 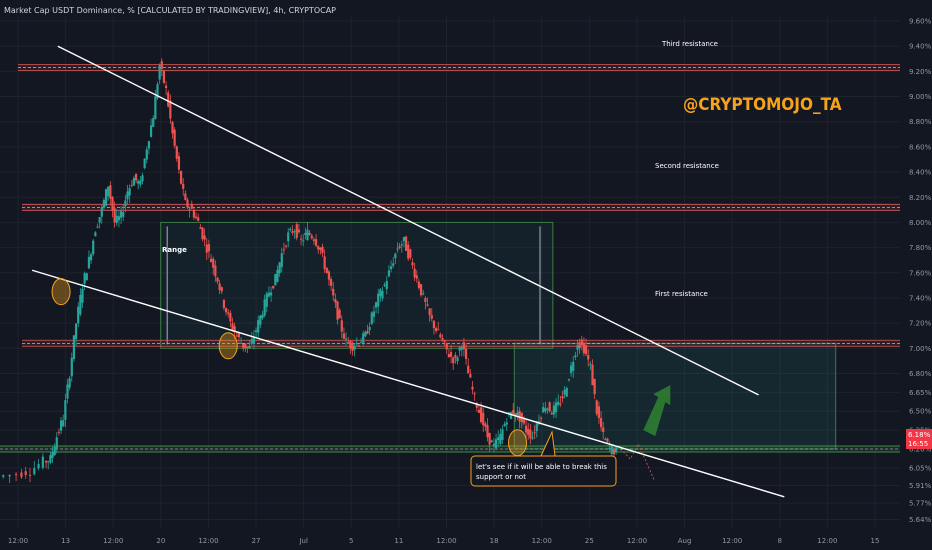 I want to click on y-tick-label: 5.64%, so click(x=920, y=520).